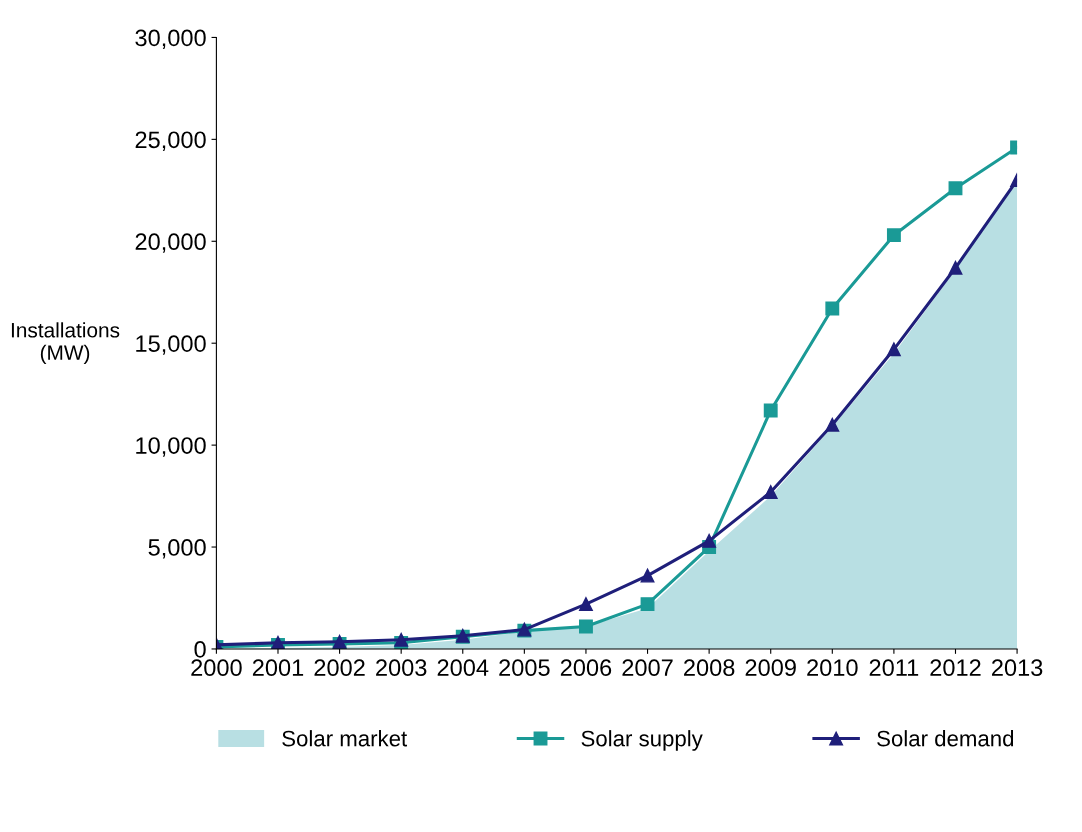  What do you see at coordinates (832, 668) in the screenshot?
I see `x-tick-label: 2010` at bounding box center [832, 668].